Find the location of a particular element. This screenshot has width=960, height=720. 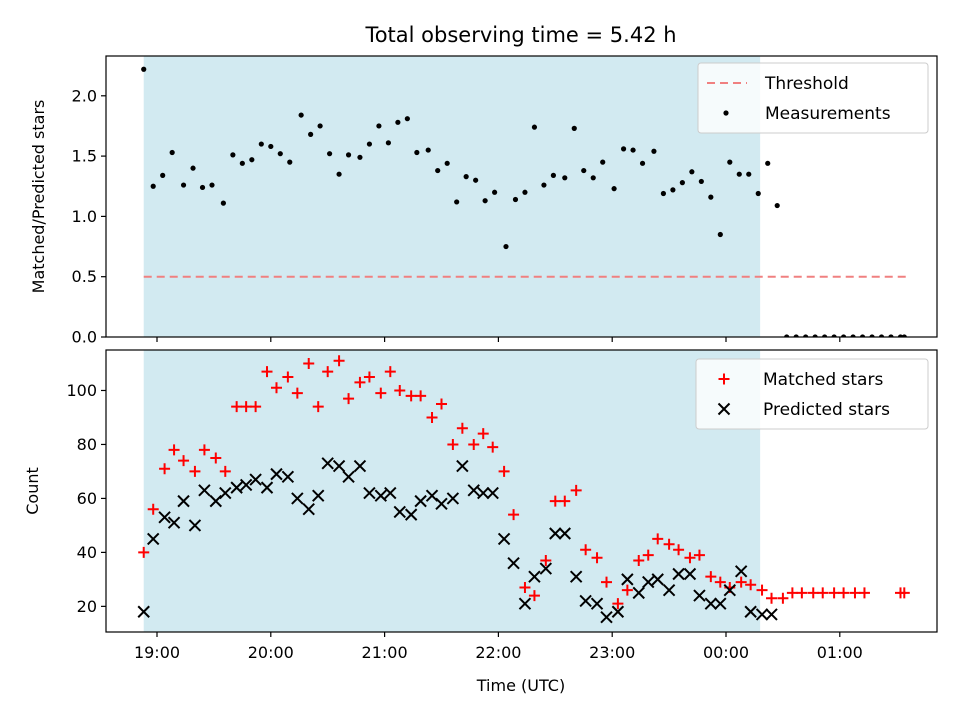

y-tick-label: 2.0 is located at coordinates (84, 95).